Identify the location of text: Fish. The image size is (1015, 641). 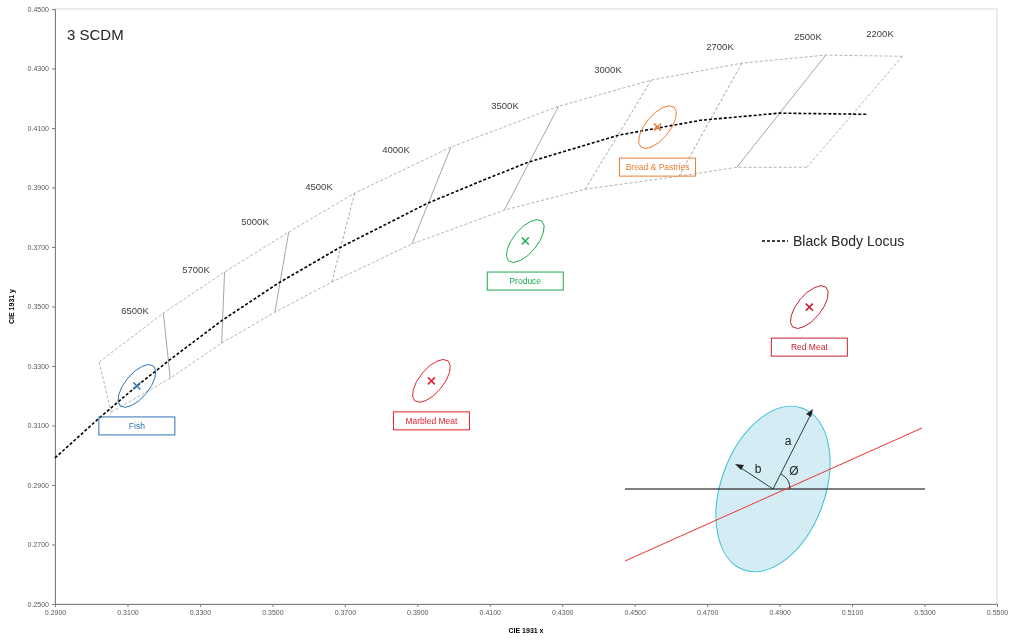
(137, 425).